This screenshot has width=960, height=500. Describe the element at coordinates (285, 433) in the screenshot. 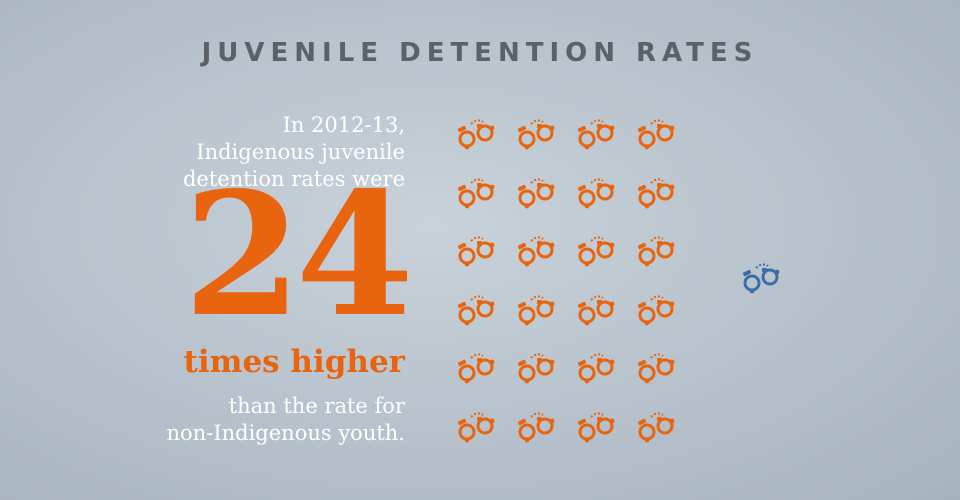

I see `outro-line: non-Indigenous youth.` at that location.